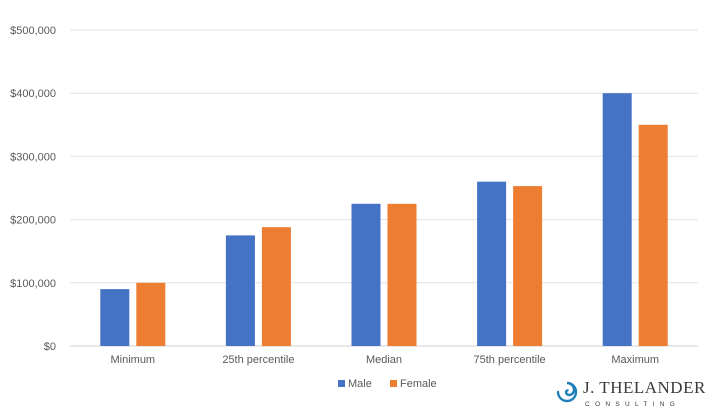 The height and width of the screenshot is (418, 715). I want to click on y-tick-label: $0, so click(50, 347).